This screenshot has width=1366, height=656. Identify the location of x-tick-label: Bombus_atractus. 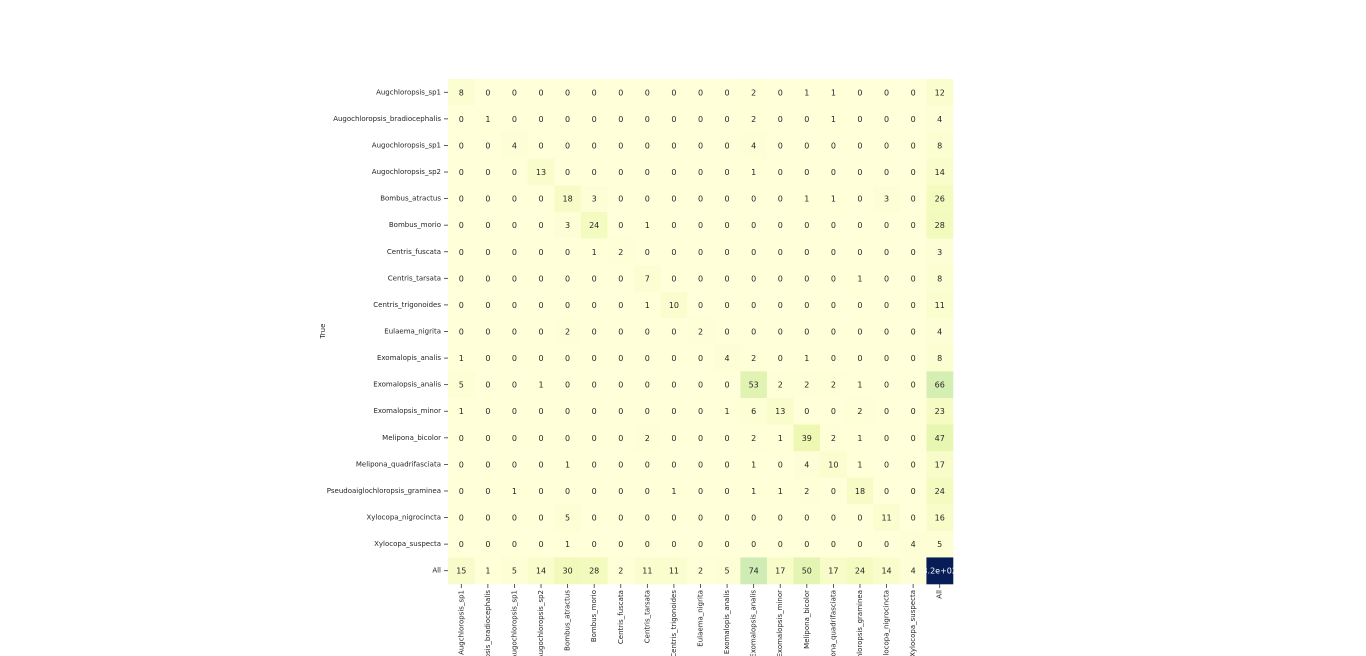
(568, 620).